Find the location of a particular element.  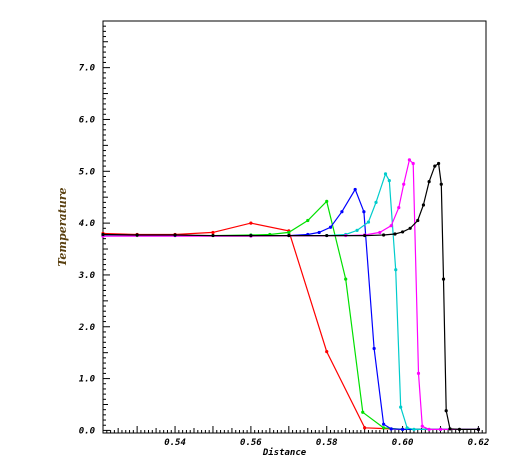

x-tick-label: 0.58 is located at coordinates (327, 443).